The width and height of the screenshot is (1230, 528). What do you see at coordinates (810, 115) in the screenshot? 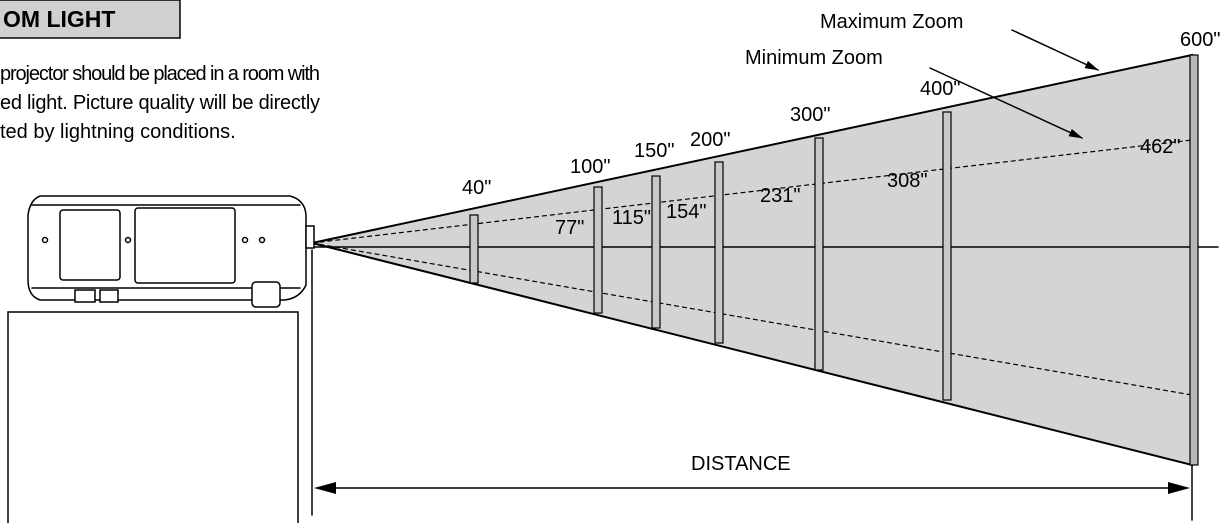
I see `size-label: 300"` at bounding box center [810, 115].